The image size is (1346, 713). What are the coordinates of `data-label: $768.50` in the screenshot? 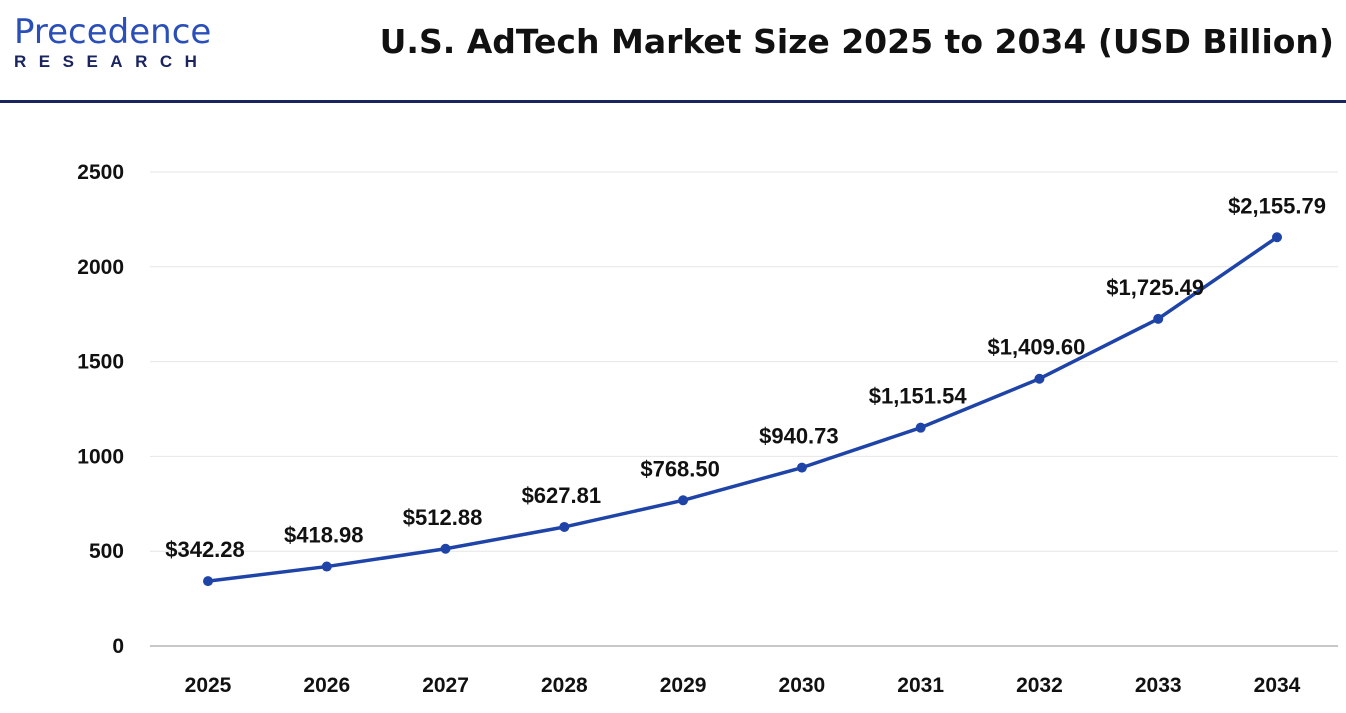 It's located at (680, 468).